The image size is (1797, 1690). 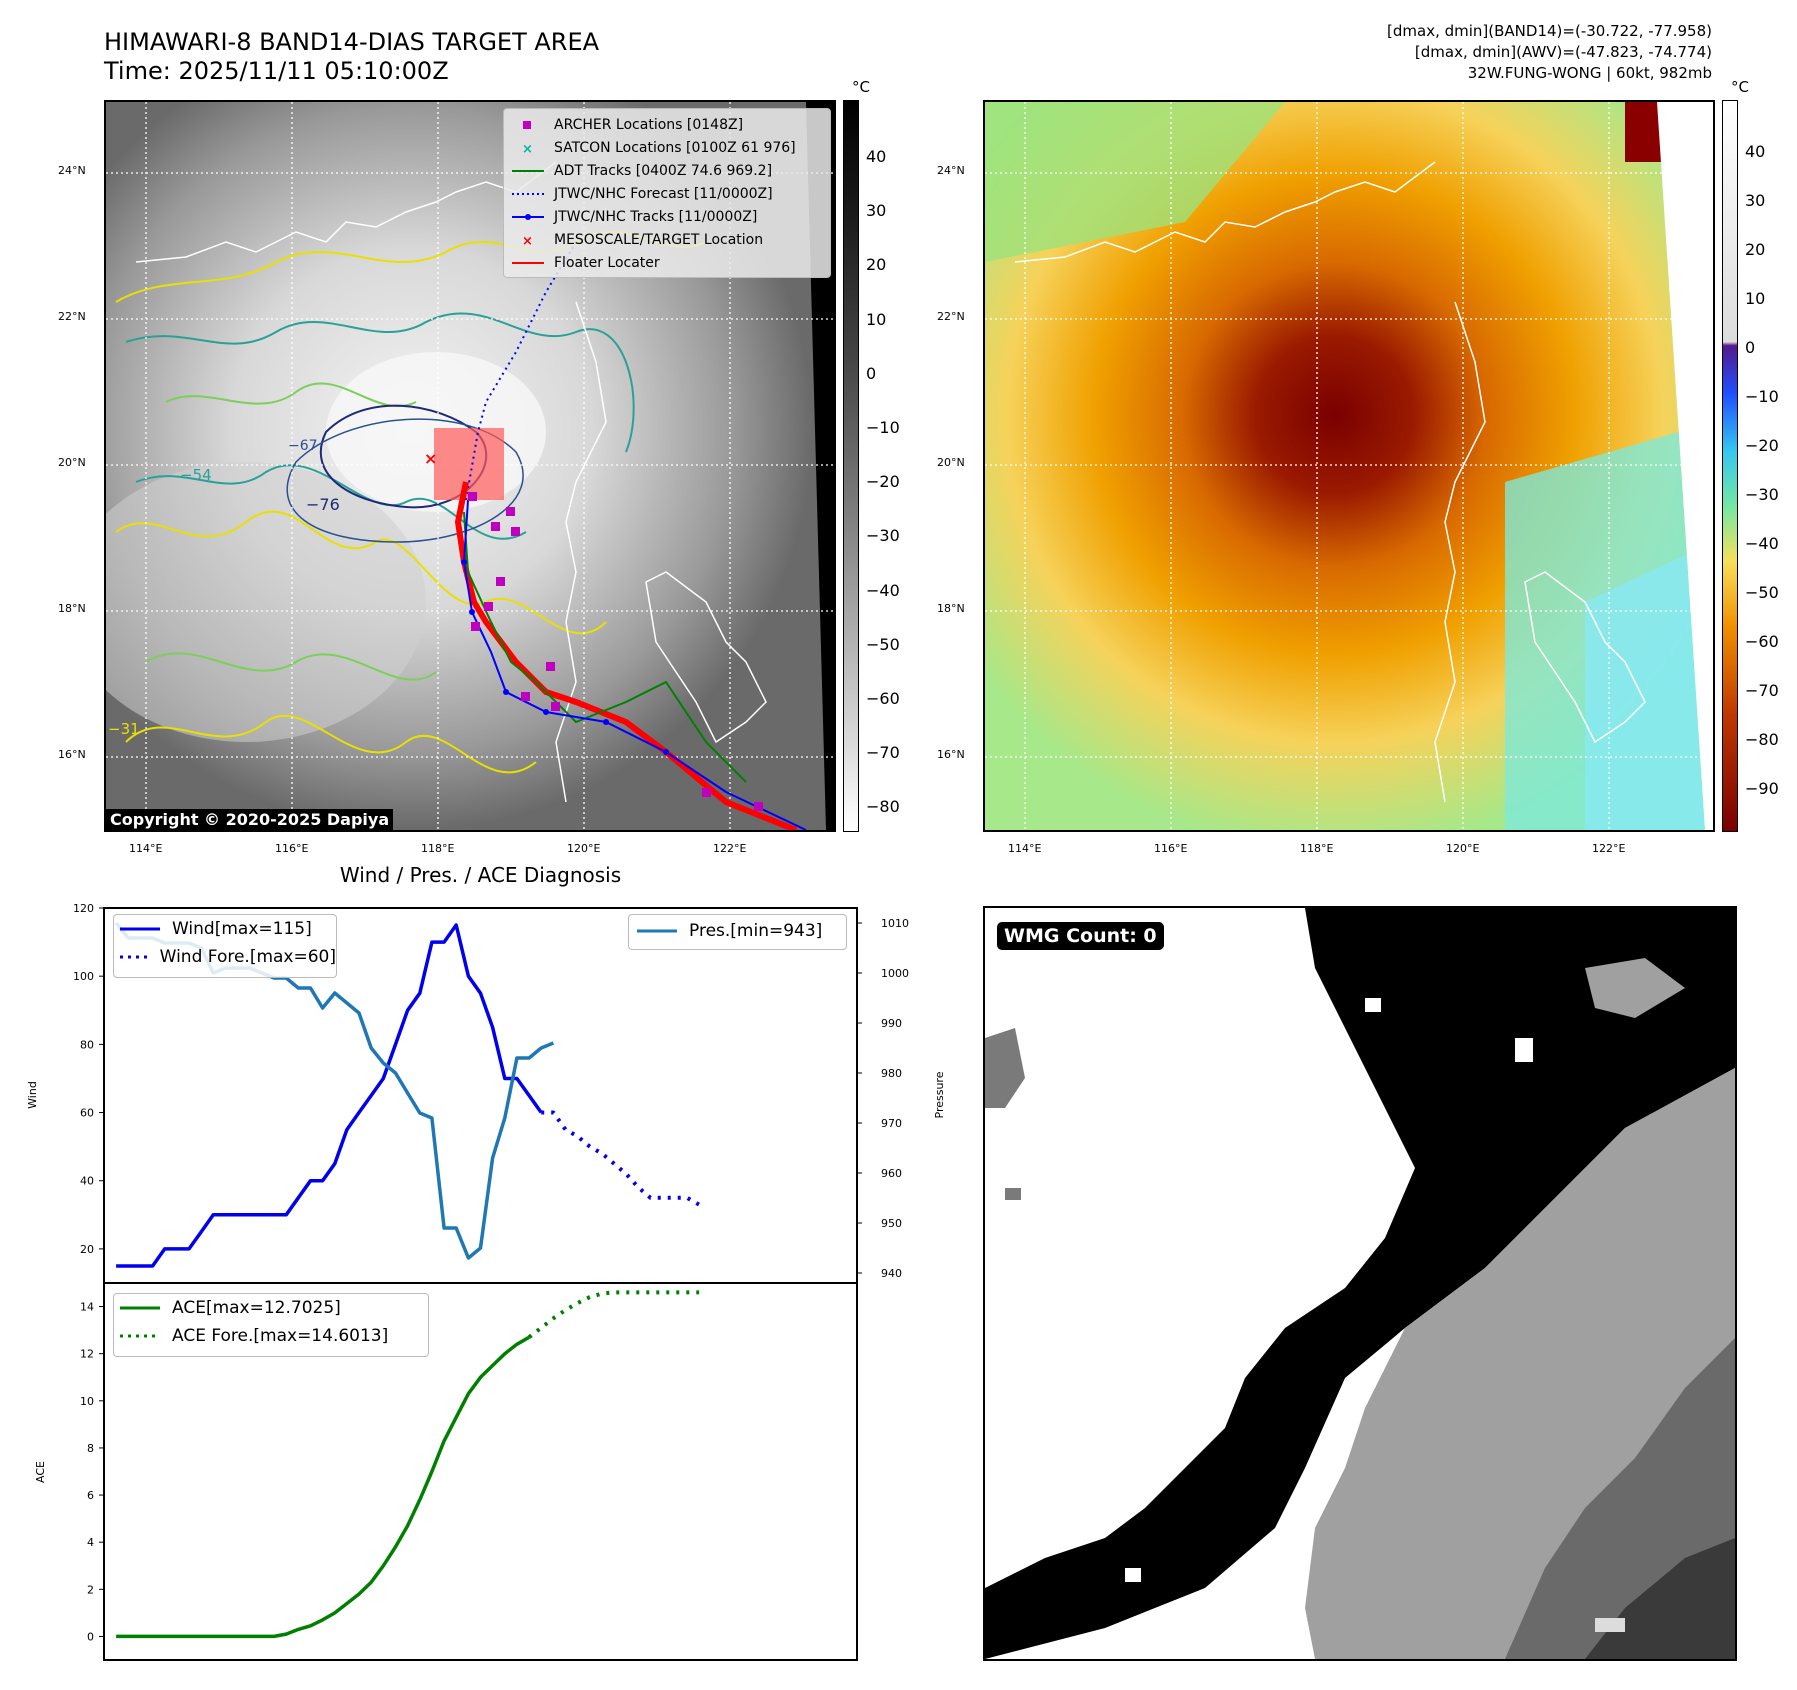 I want to click on ir-legend-label: ADT Tracks [0400Z 74.6 969.2], so click(x=663, y=170).